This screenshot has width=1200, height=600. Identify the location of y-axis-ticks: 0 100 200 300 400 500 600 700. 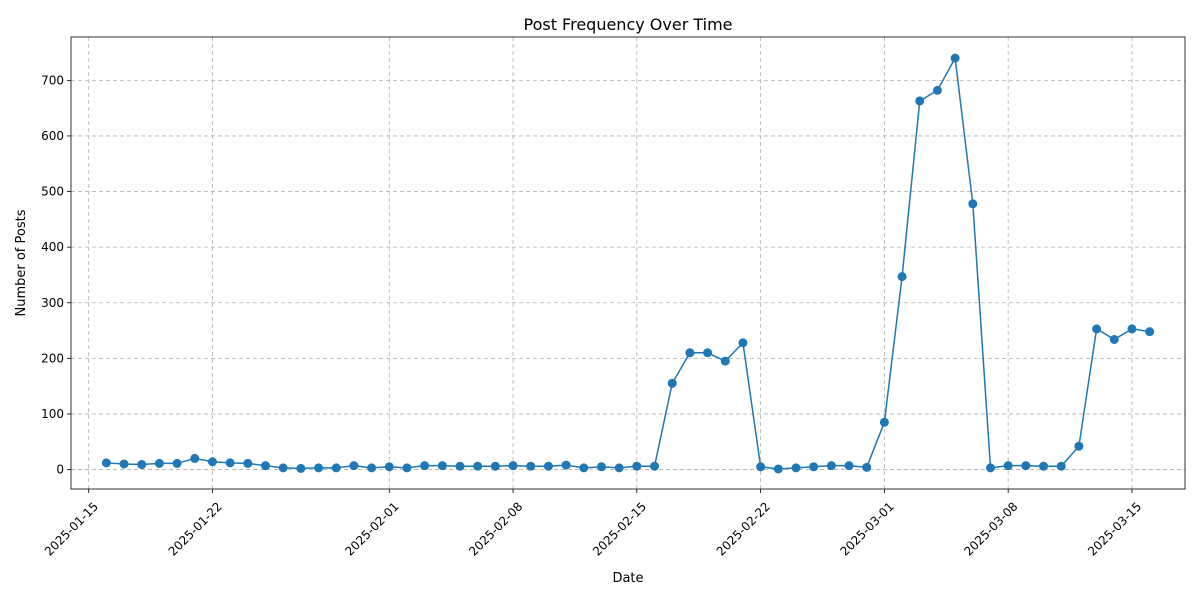
(56, 275).